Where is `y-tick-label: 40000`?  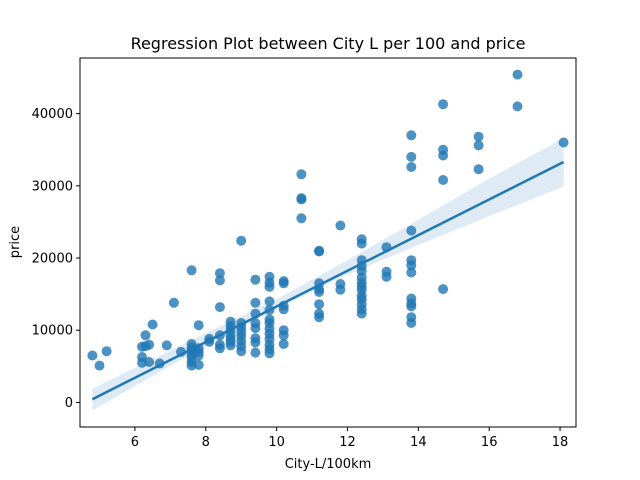 y-tick-label: 40000 is located at coordinates (52, 114).